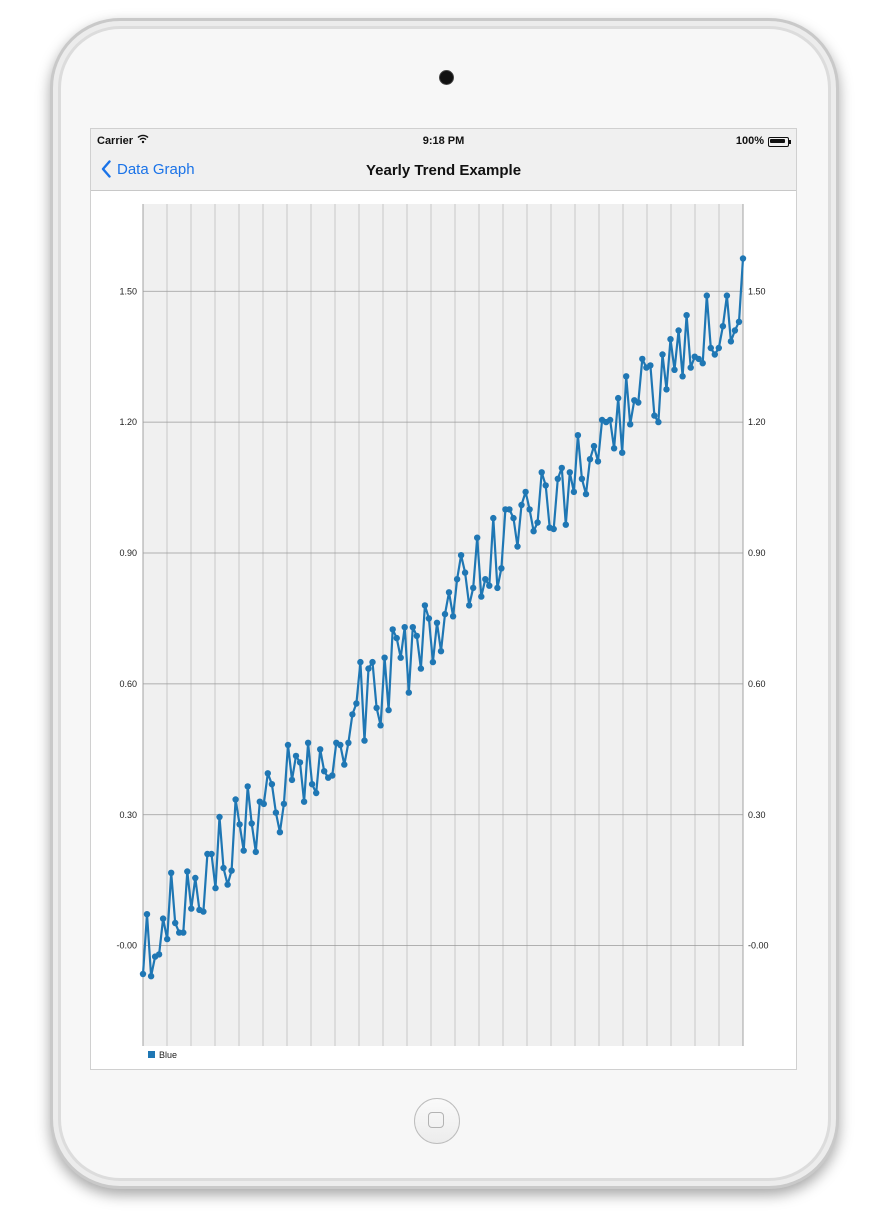  I want to click on y-tick-label-left: 1.50, so click(128, 291).